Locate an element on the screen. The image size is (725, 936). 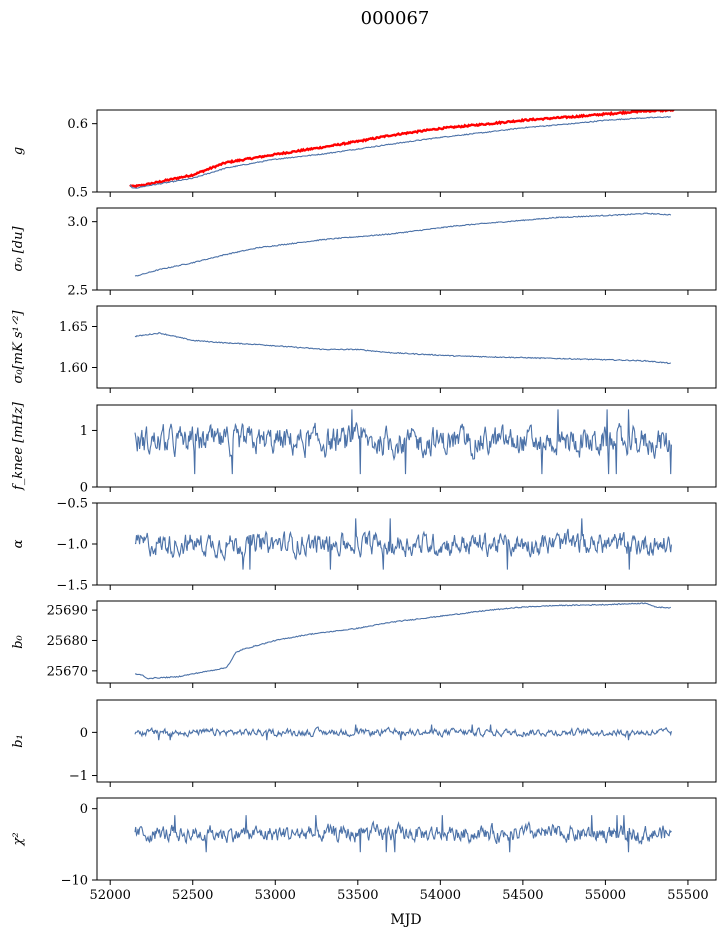
y-tick-label: 0.5 is located at coordinates (77, 193).